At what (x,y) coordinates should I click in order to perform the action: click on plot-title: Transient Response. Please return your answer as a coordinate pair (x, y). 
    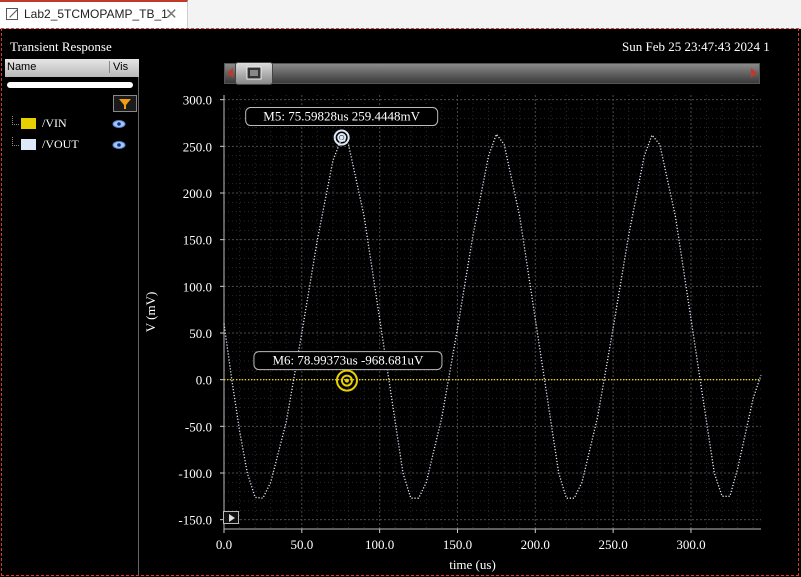
    Looking at the image, I should click on (61, 46).